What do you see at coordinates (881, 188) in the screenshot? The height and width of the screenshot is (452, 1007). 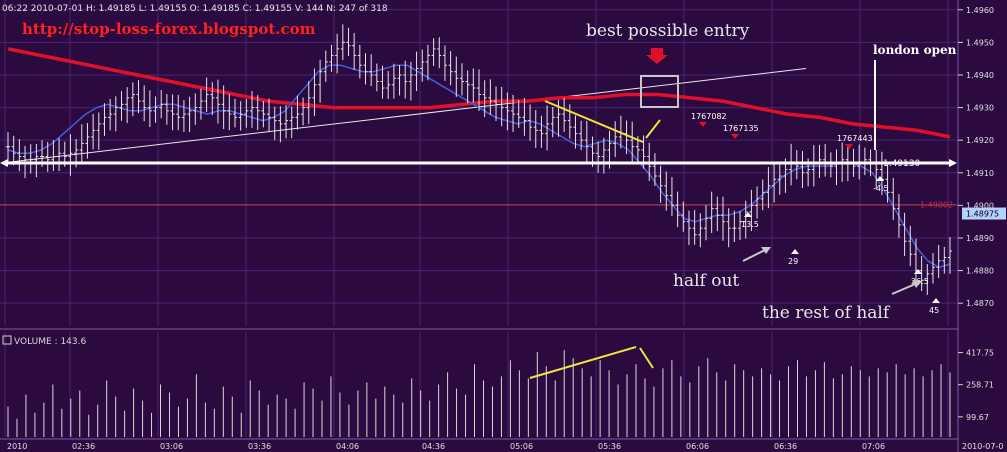 I see `exit-marker-label: -4.5` at bounding box center [881, 188].